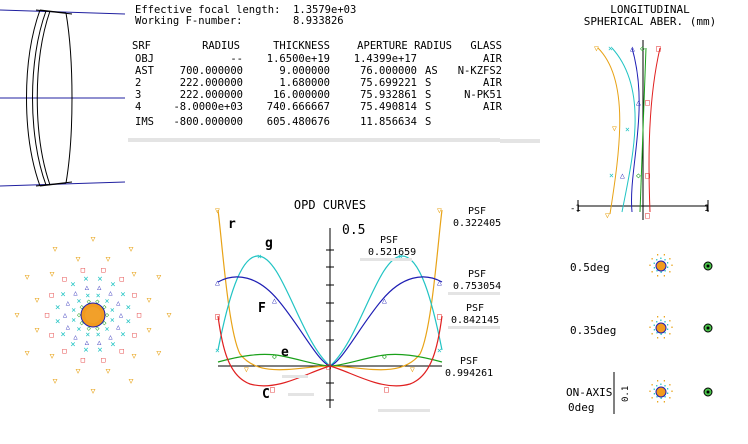  Describe the element at coordinates (330, 351) in the screenshot. I see `opd-curve-C` at that location.